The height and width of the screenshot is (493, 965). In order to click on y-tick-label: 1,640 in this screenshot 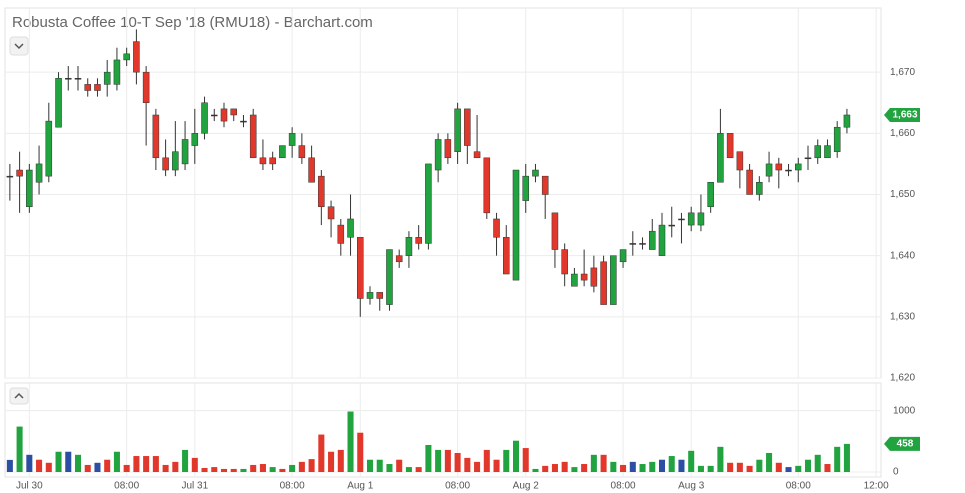, I will do `click(902, 255)`.